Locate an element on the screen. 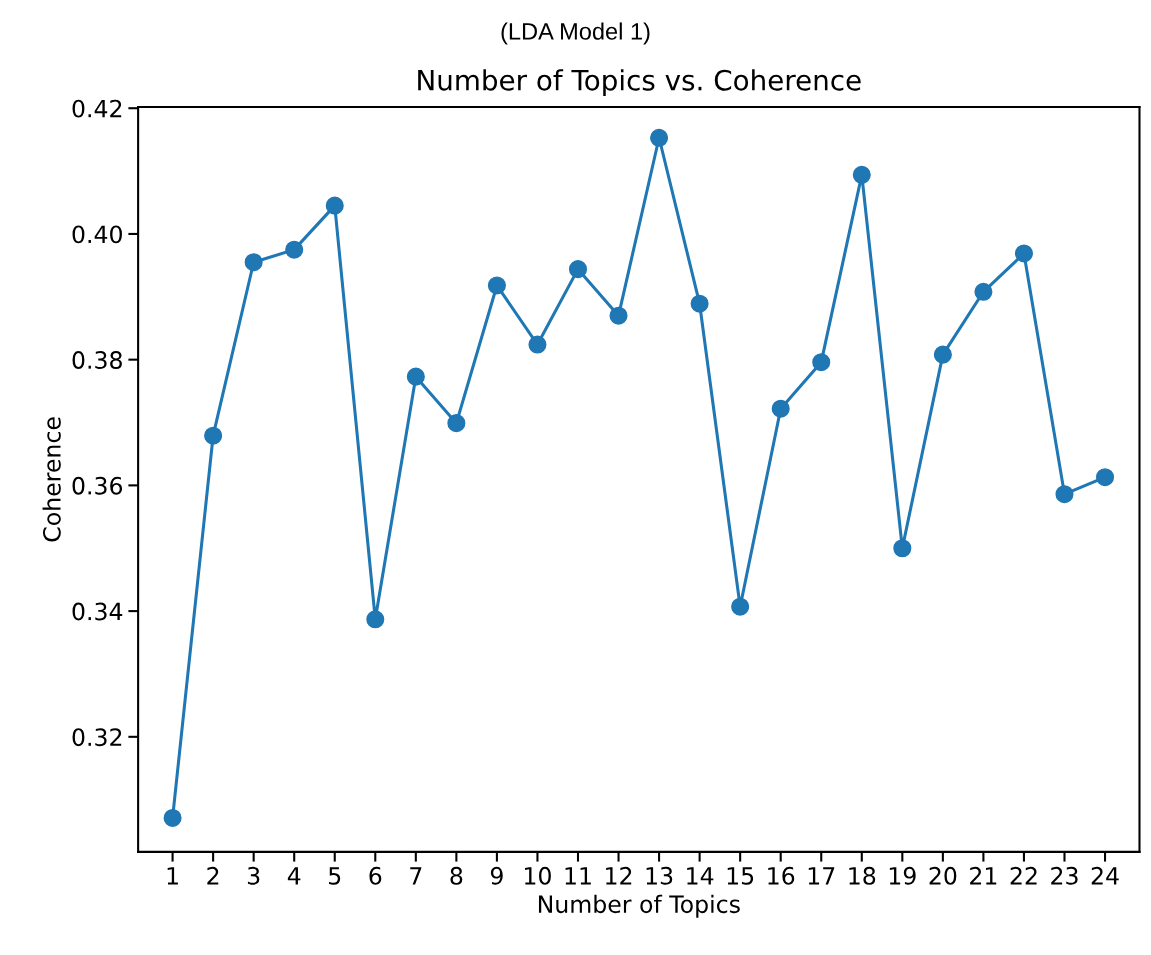 This screenshot has width=1151, height=955. x-tick-label: 21 is located at coordinates (983, 875).